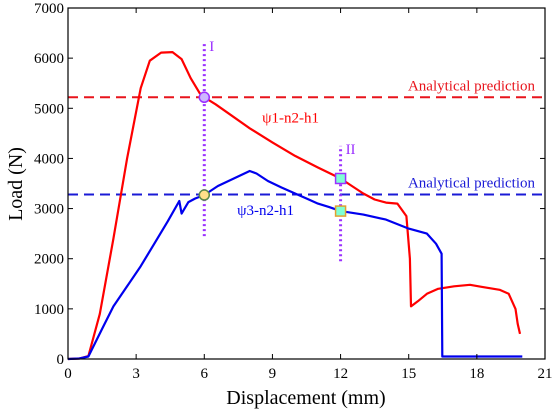 Image resolution: width=554 pixels, height=413 pixels. Describe the element at coordinates (305, 398) in the screenshot. I see `x-axis-title: Displacement (mm)` at that location.